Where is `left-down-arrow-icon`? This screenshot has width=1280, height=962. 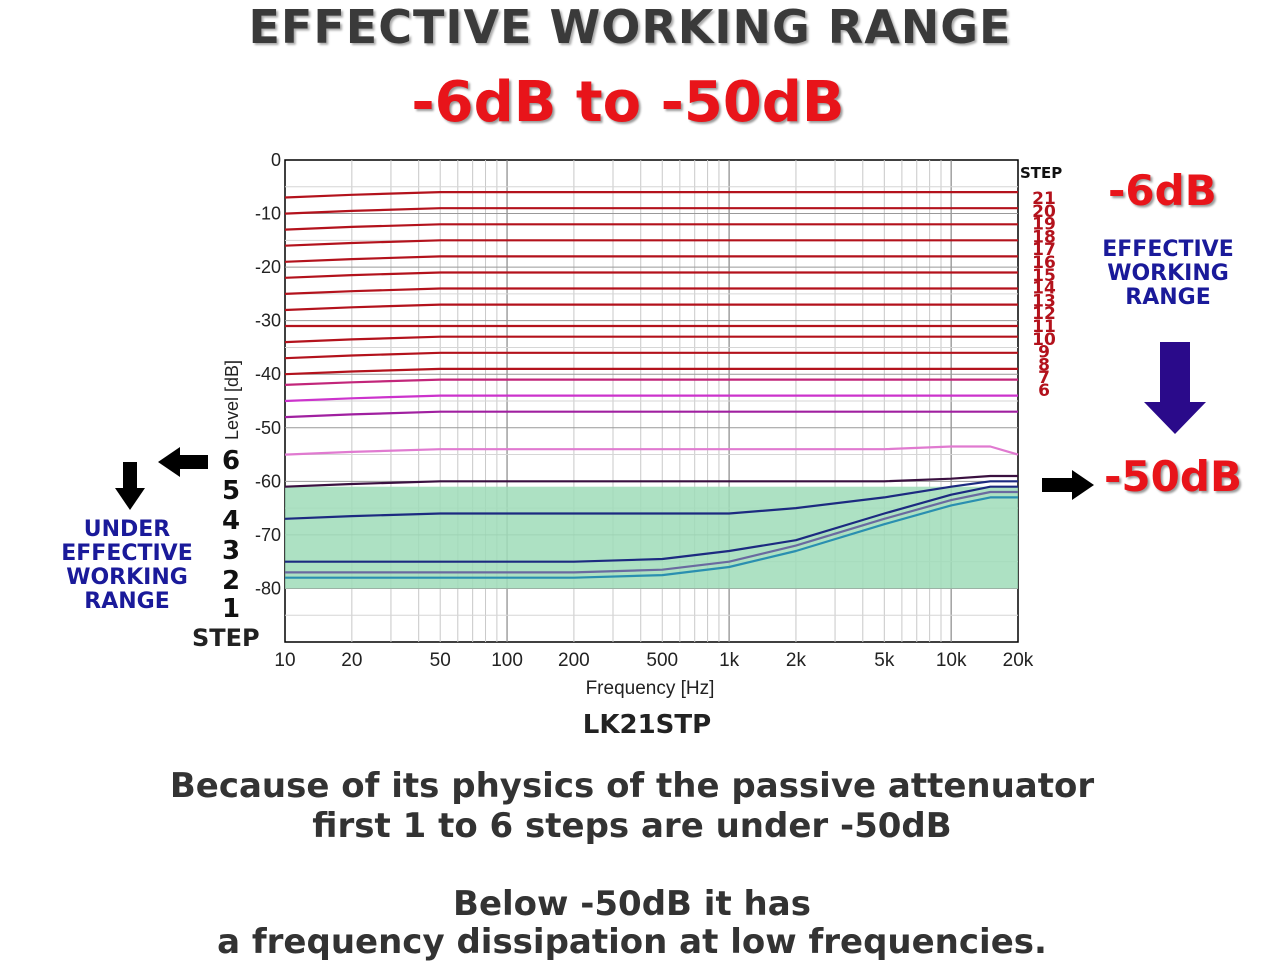 left-down-arrow-icon is located at coordinates (130, 499).